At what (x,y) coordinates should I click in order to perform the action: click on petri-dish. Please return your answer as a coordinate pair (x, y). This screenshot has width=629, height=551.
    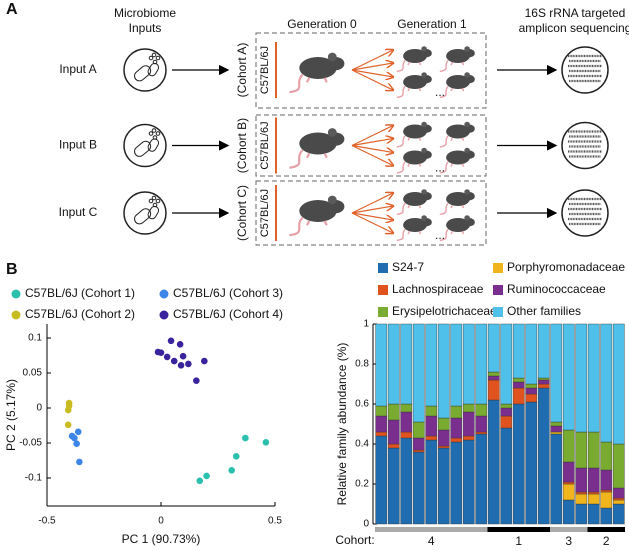
    Looking at the image, I should click on (145, 70).